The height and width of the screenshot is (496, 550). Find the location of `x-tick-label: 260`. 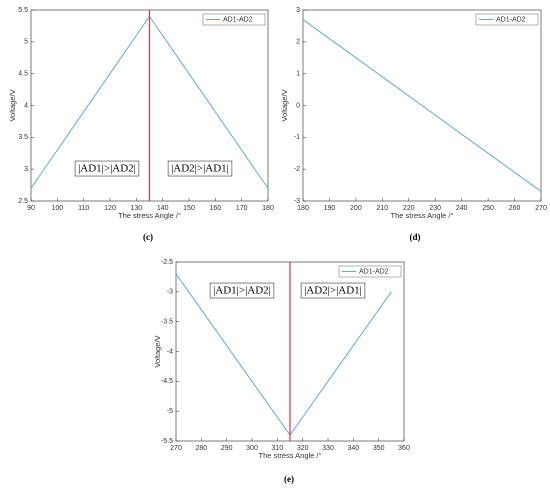

x-tick-label: 260 is located at coordinates (515, 208).